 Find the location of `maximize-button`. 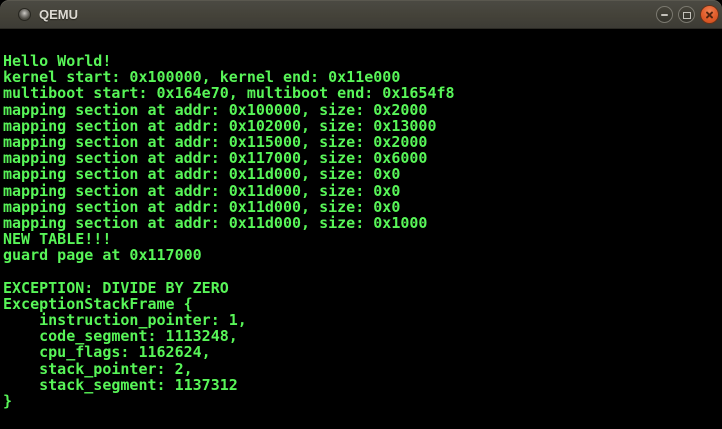

maximize-button is located at coordinates (686, 14).